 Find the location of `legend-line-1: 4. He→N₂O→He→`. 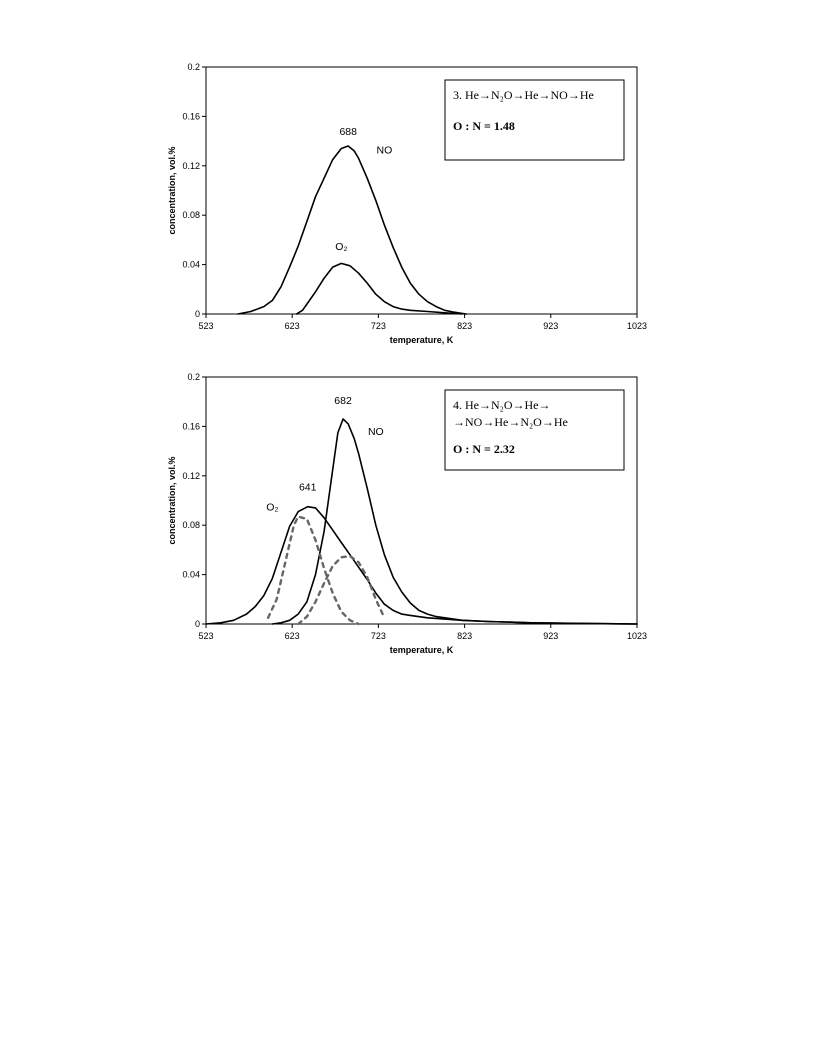

legend-line-1: 4. He→N₂O→He→ is located at coordinates (502, 405).